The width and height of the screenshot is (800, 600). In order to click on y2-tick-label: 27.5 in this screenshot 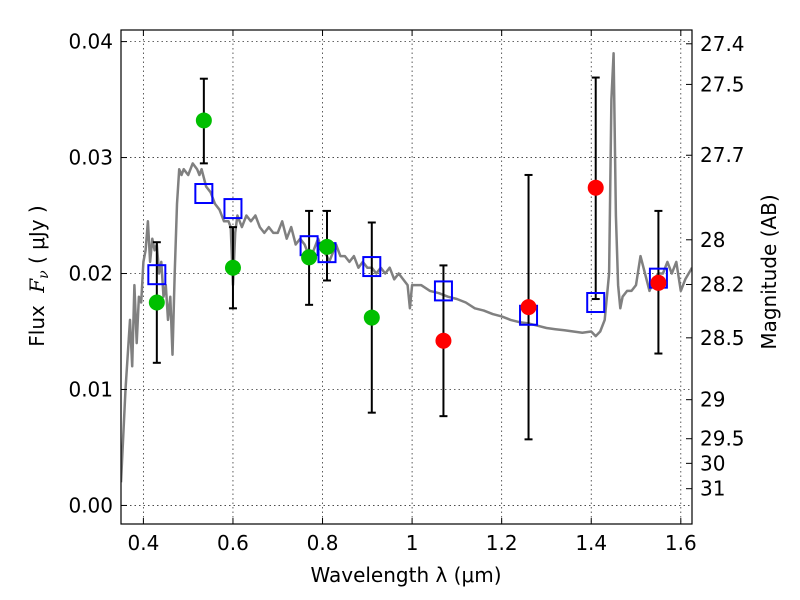, I will do `click(722, 84)`.